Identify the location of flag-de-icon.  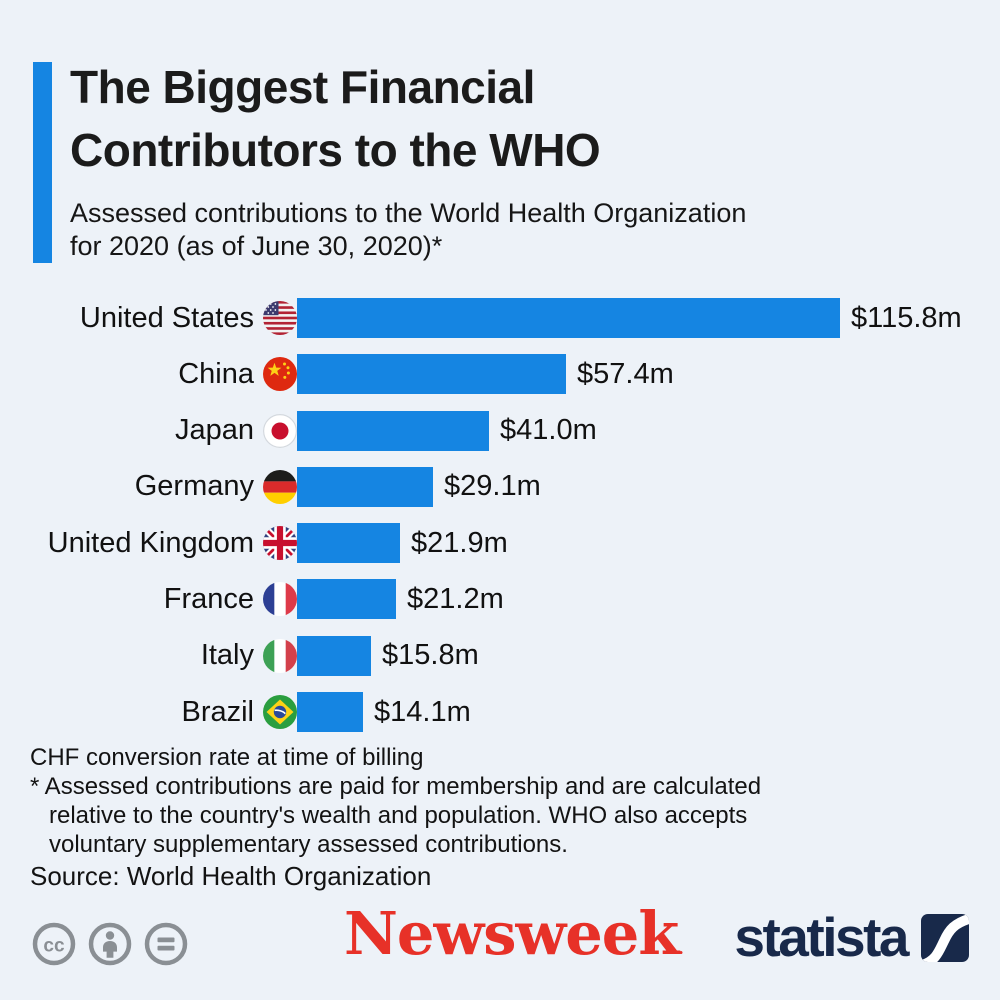
(280, 486).